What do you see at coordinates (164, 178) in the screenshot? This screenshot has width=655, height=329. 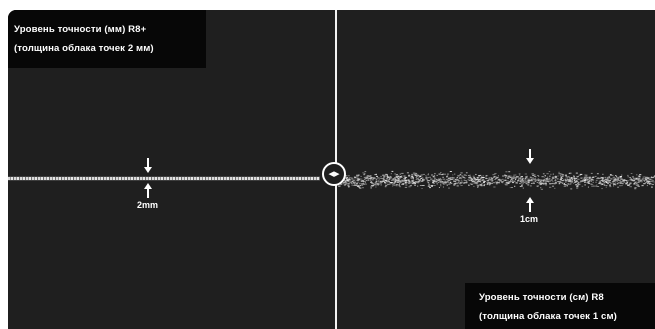 I see `point-cloud-thin` at bounding box center [164, 178].